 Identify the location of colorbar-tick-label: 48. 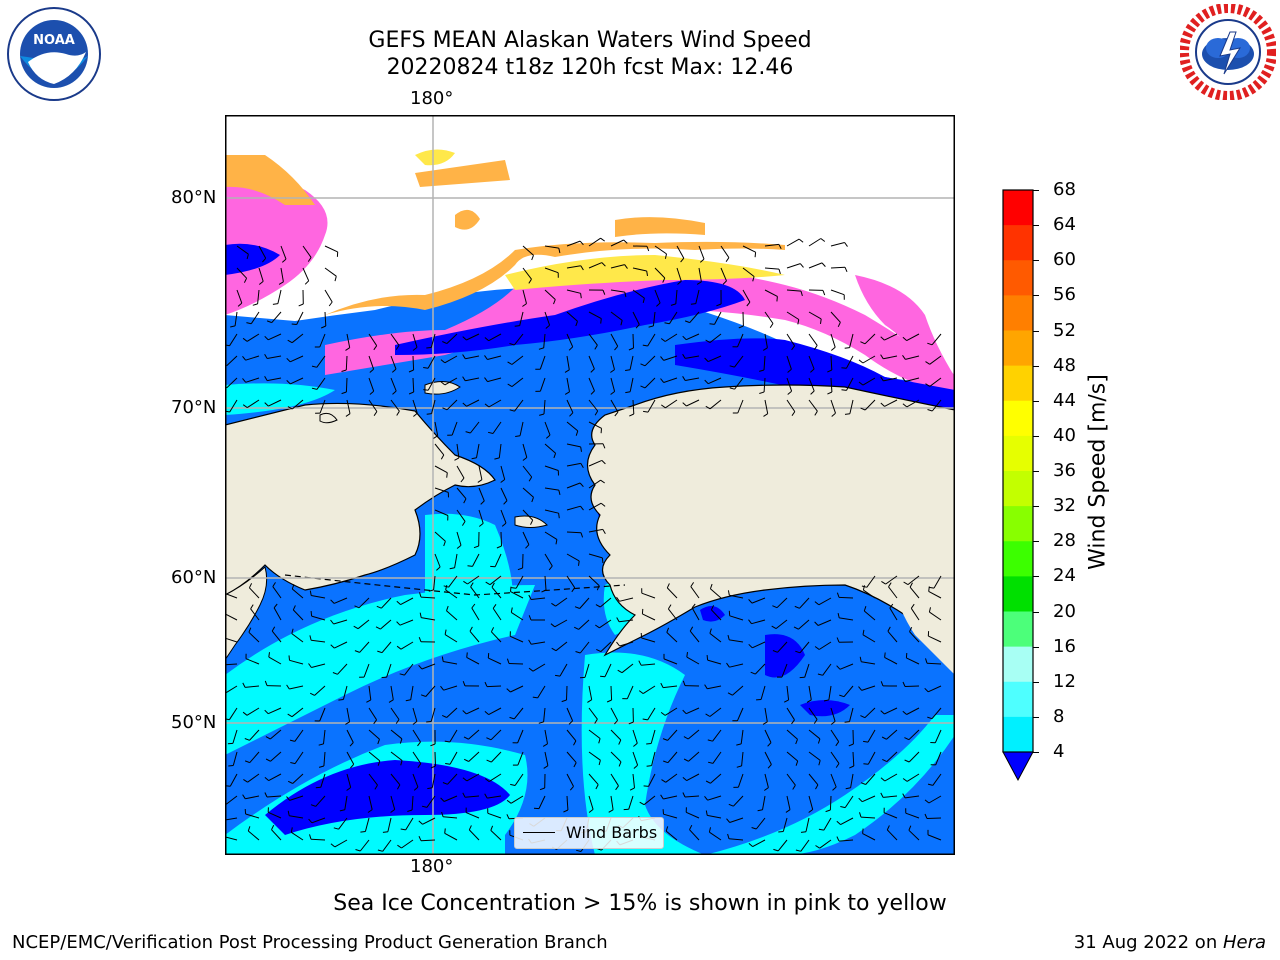
(1064, 365).